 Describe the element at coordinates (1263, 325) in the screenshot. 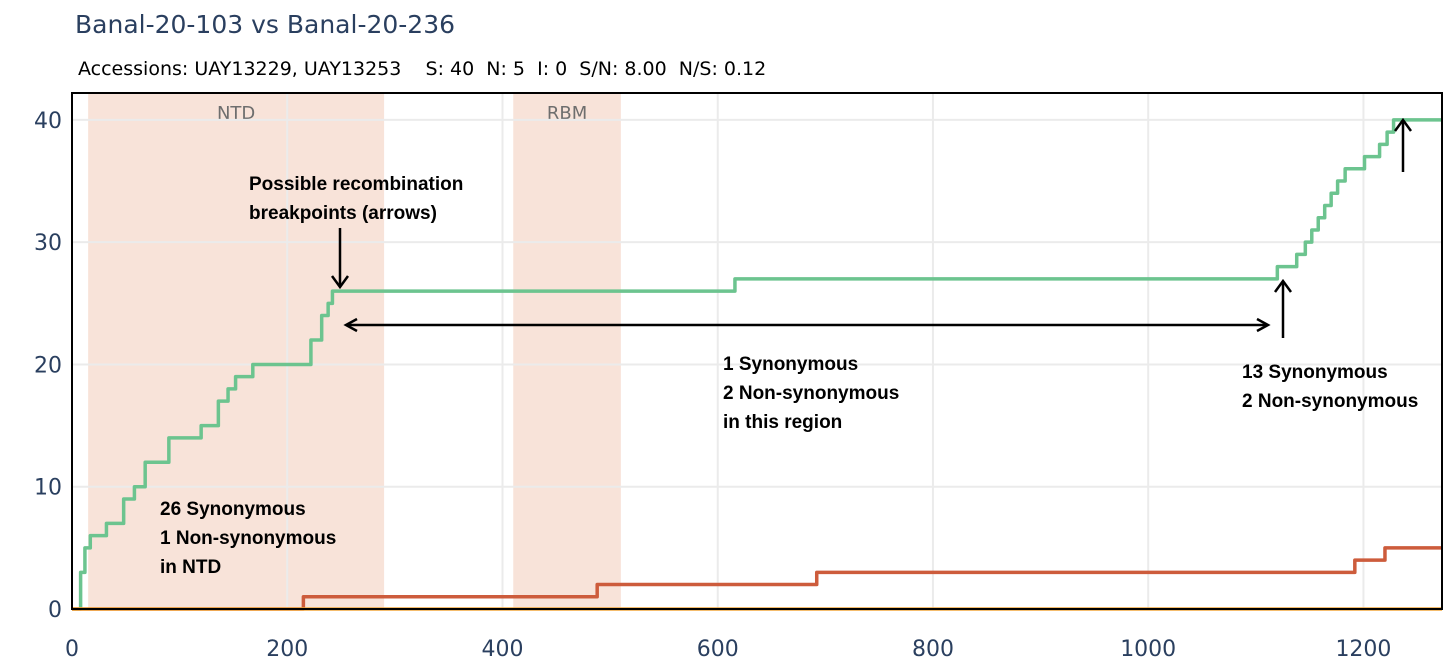

I see `region-span-arrow-right-head` at that location.